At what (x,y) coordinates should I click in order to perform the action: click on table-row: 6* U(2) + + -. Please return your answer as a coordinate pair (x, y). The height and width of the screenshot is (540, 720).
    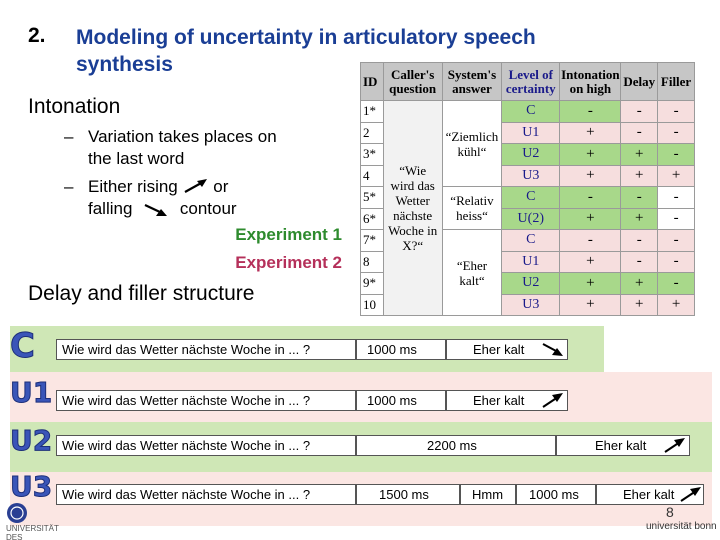
    Looking at the image, I should click on (527, 218).